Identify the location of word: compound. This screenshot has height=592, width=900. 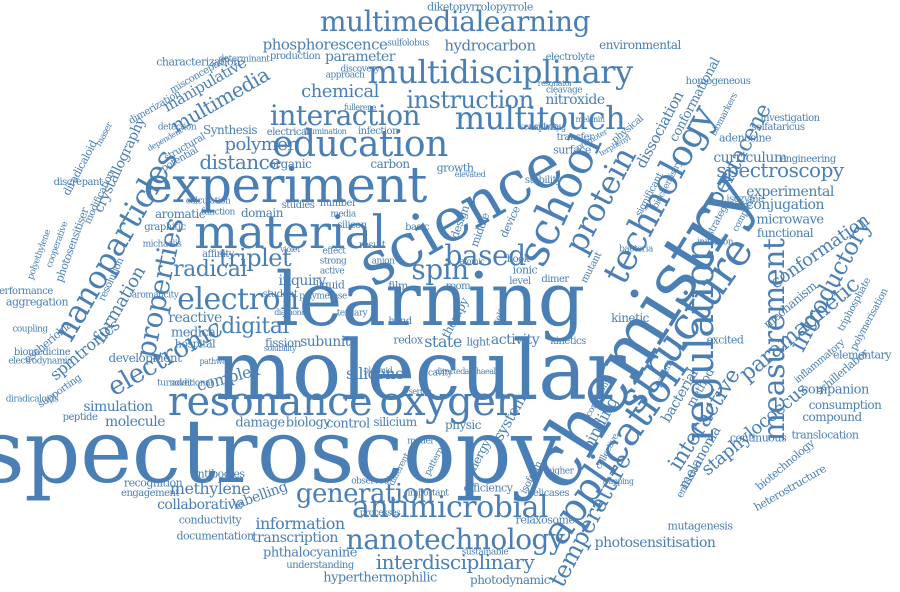
(832, 417).